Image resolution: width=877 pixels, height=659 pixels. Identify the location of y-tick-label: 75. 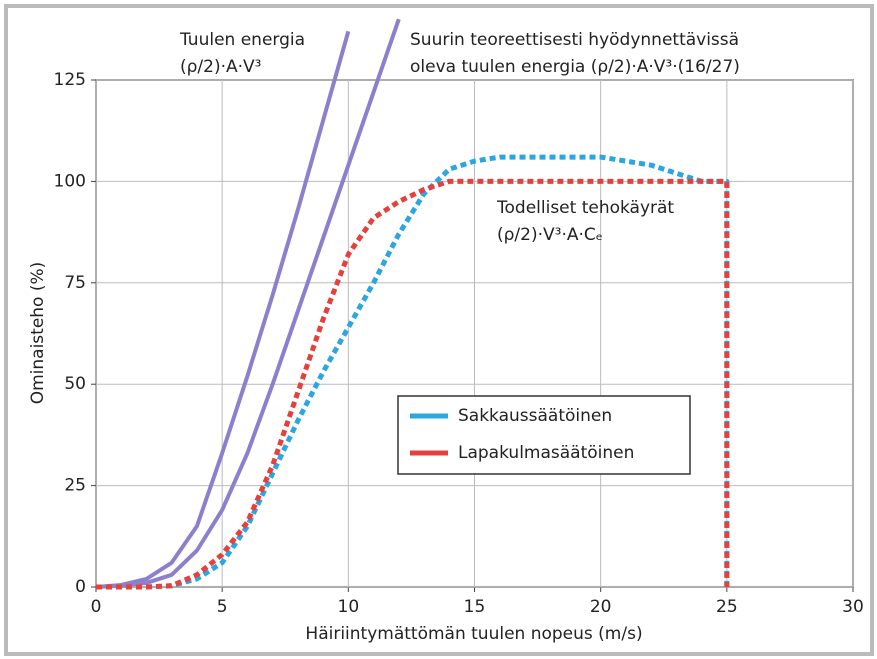
(75, 283).